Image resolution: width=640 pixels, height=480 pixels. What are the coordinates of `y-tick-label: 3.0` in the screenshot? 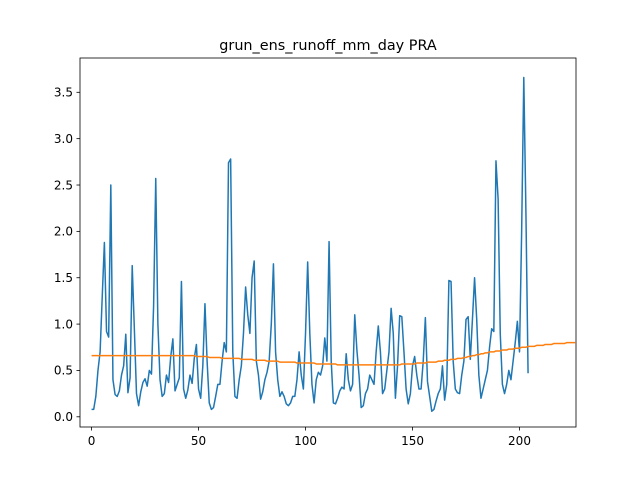 It's located at (63, 139).